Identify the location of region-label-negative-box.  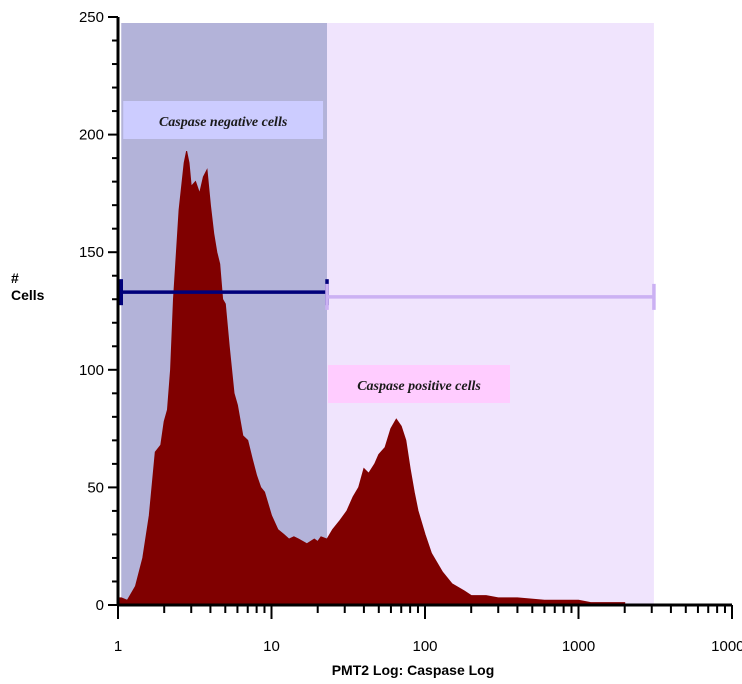
(223, 120).